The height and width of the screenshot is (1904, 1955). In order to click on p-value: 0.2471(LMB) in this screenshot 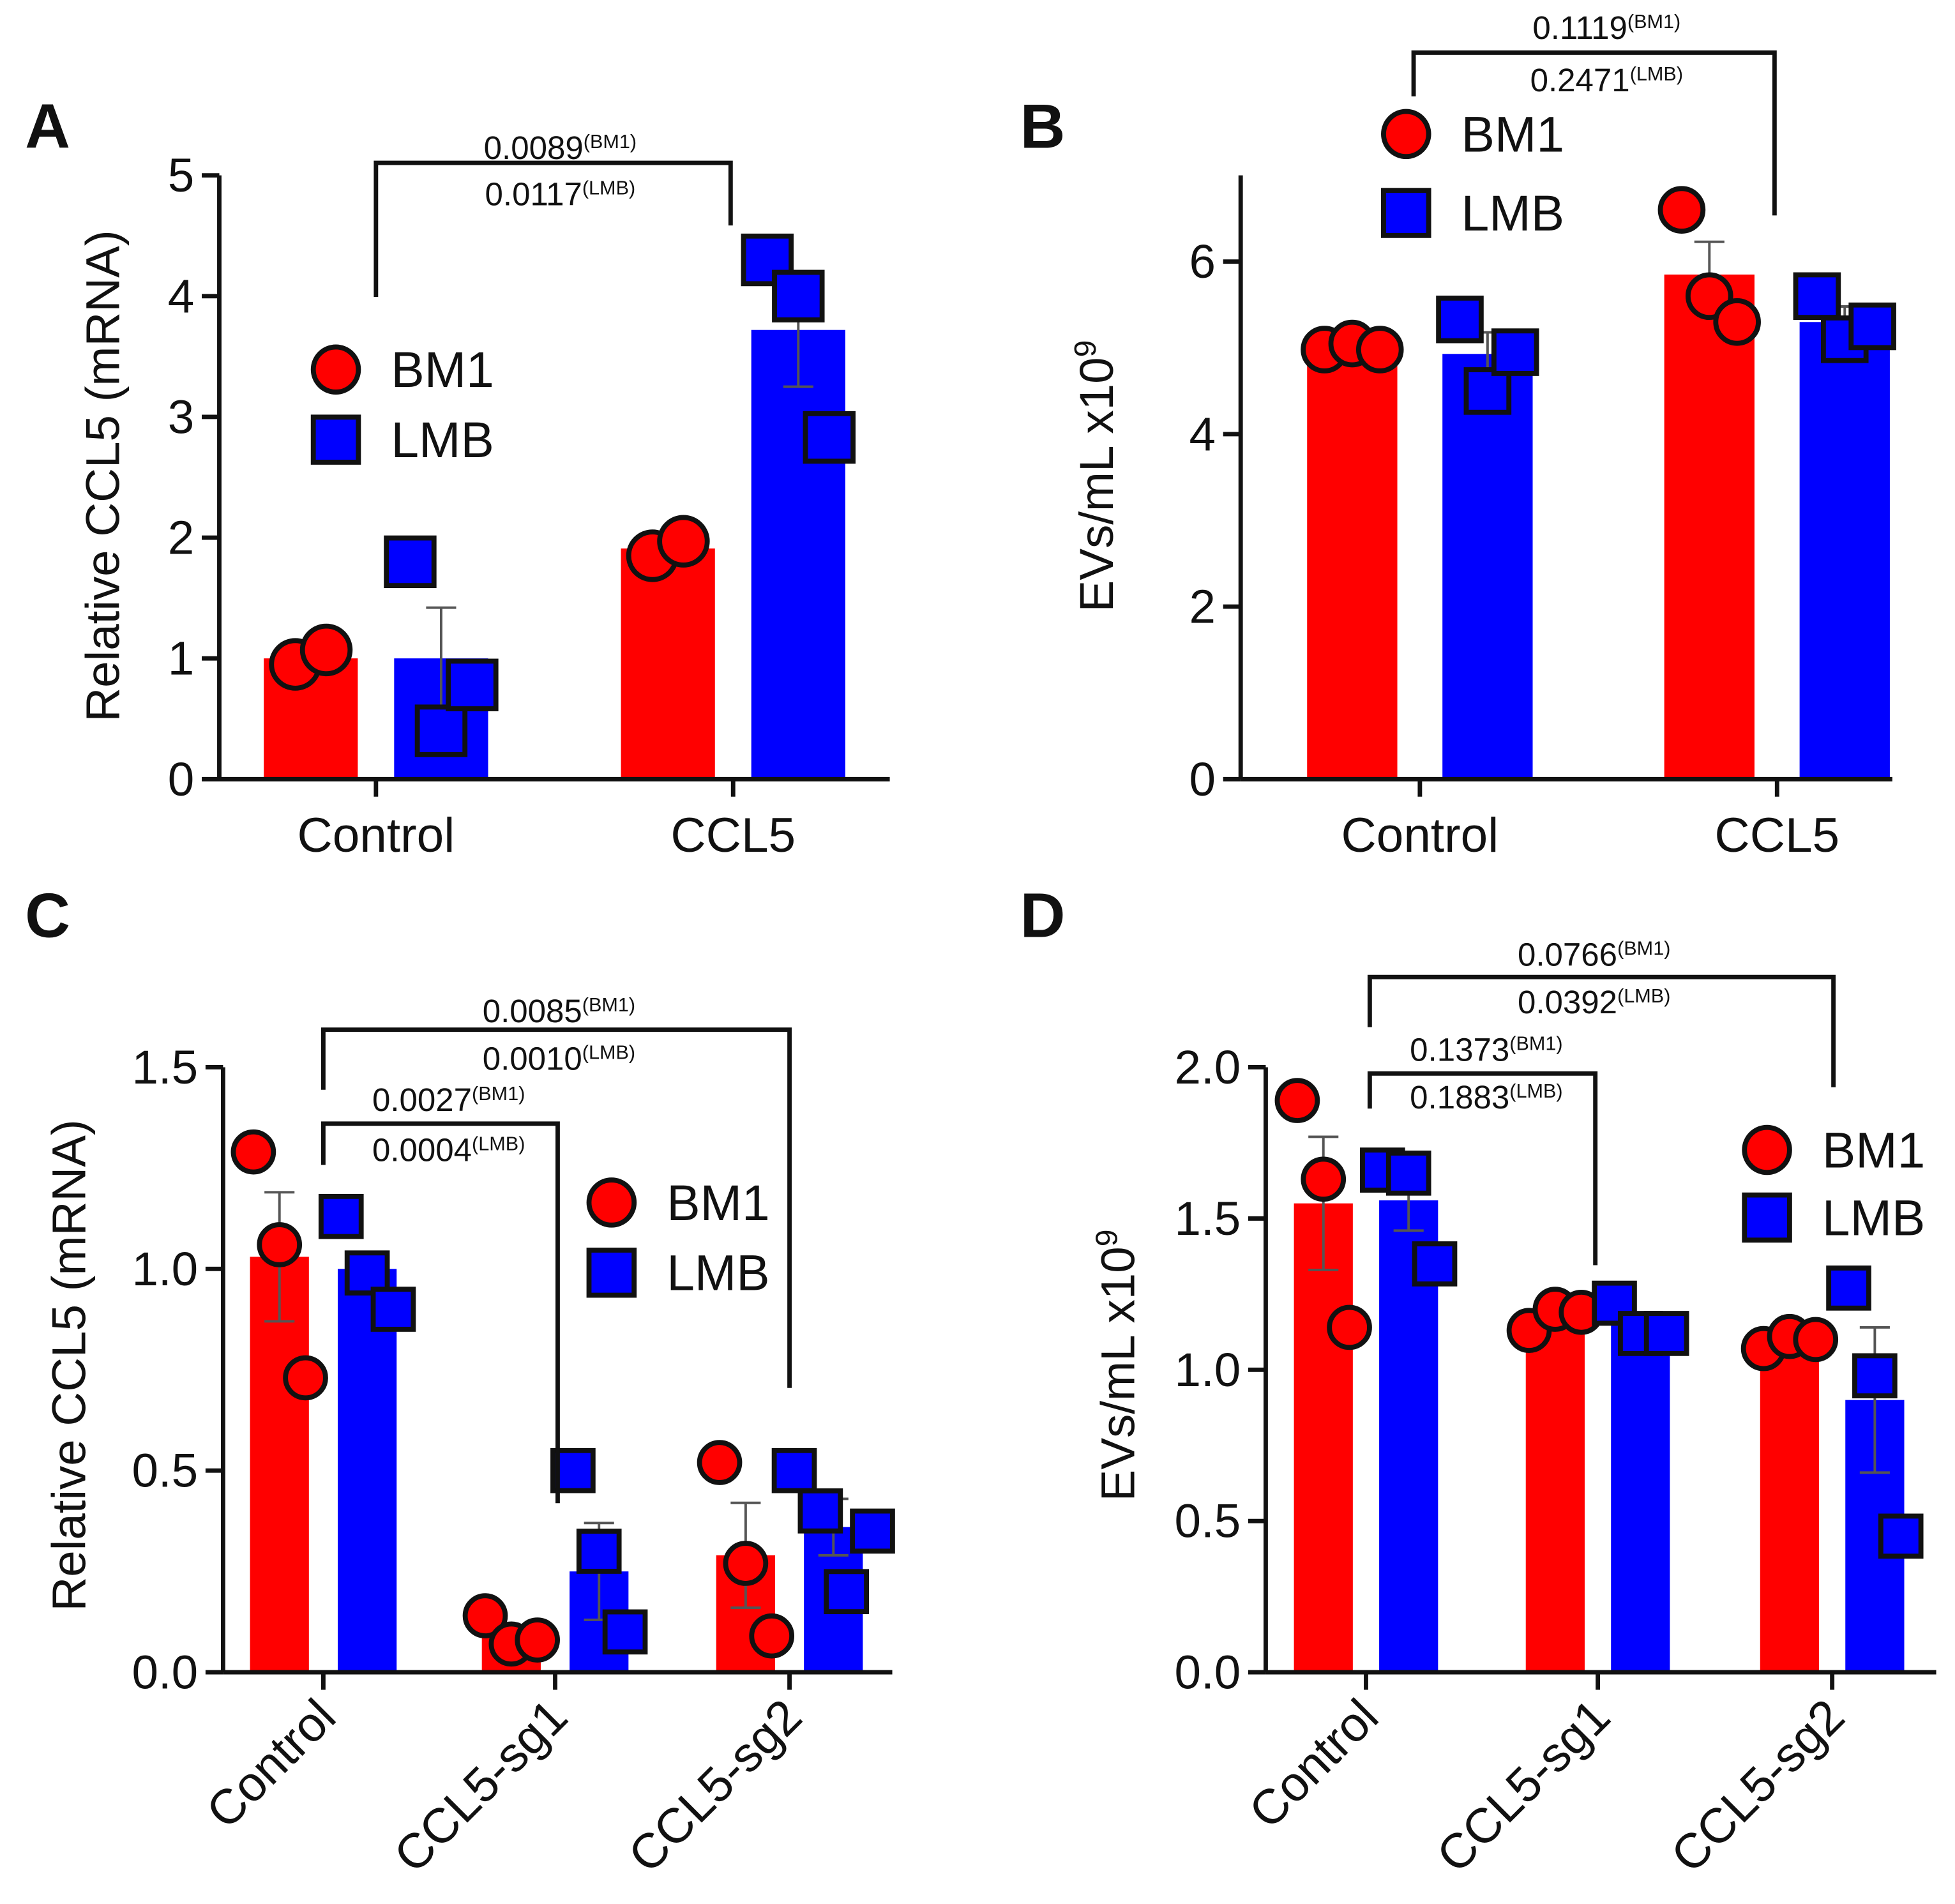, I will do `click(1606, 80)`.